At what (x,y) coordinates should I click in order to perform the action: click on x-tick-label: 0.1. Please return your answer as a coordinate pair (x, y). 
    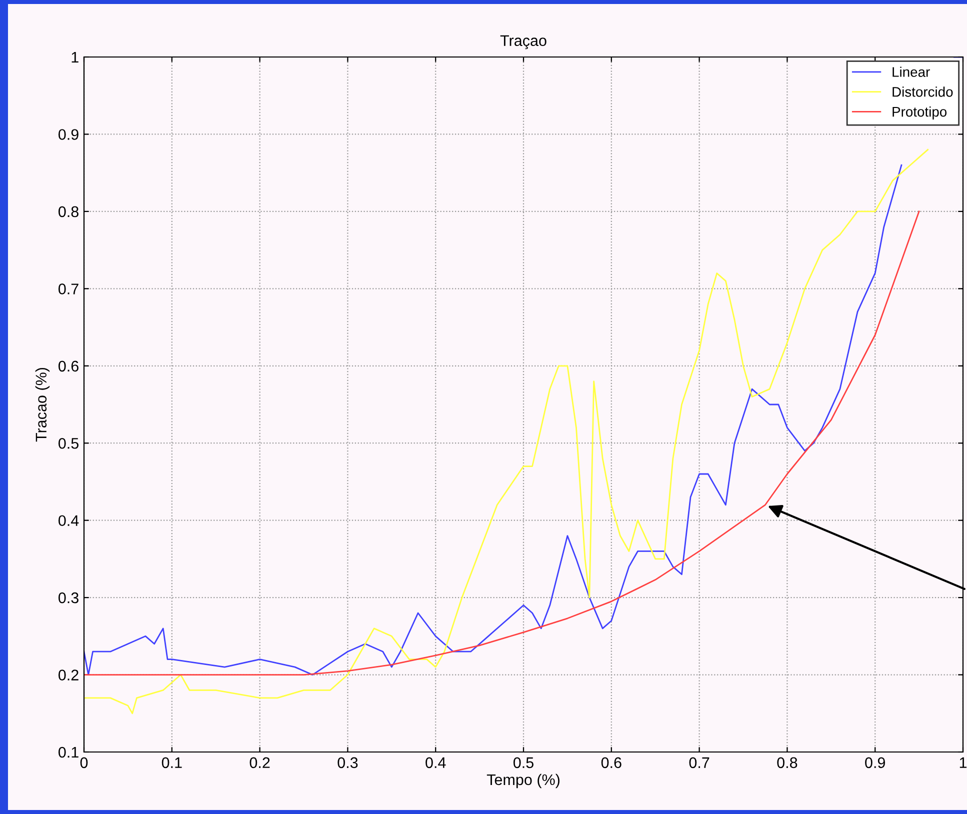
    Looking at the image, I should click on (172, 762).